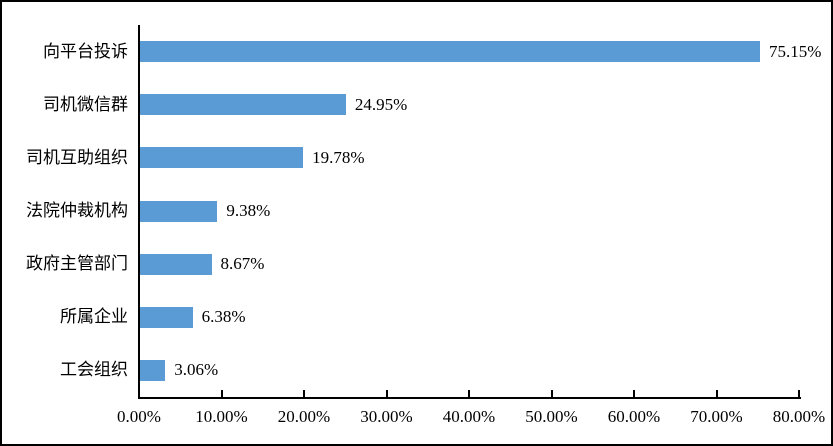  I want to click on category-label: 所属企业, so click(94, 317).